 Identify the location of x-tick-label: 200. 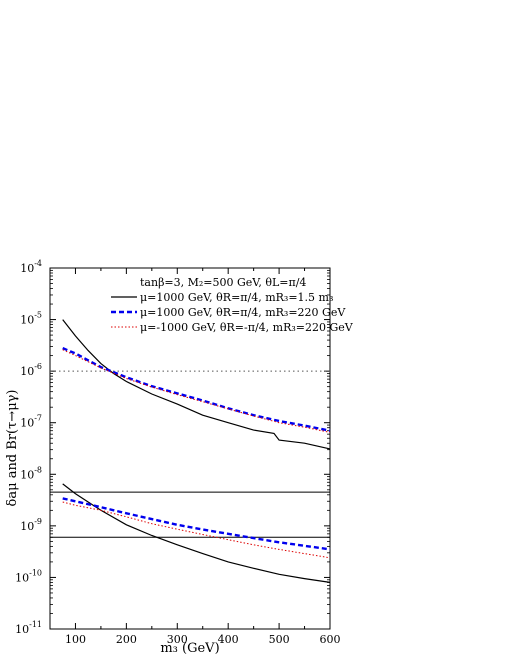
(126, 639).